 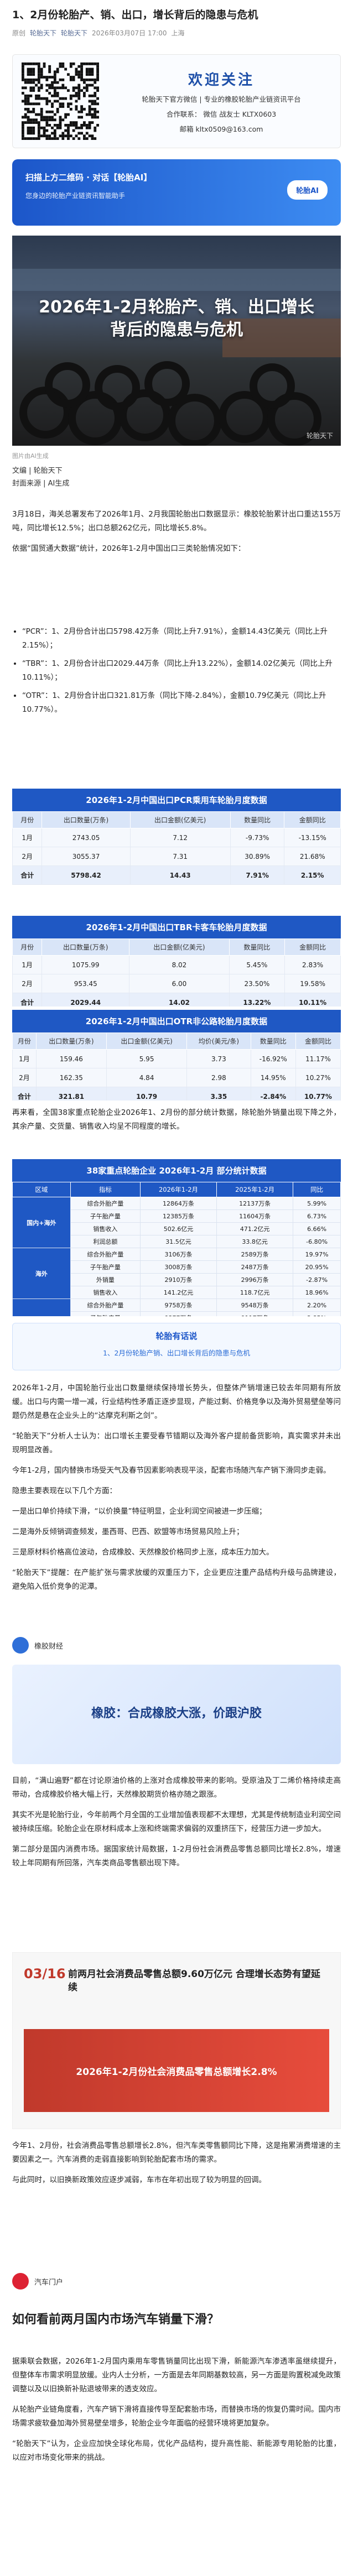 I want to click on cell: 12385万条, so click(x=178, y=1216).